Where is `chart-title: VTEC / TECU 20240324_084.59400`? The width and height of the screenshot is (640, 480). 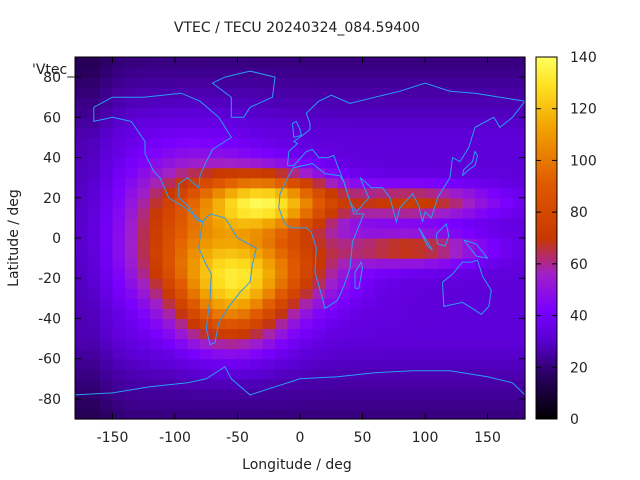
chart-title: VTEC / TECU 20240324_084.59400 is located at coordinates (297, 28).